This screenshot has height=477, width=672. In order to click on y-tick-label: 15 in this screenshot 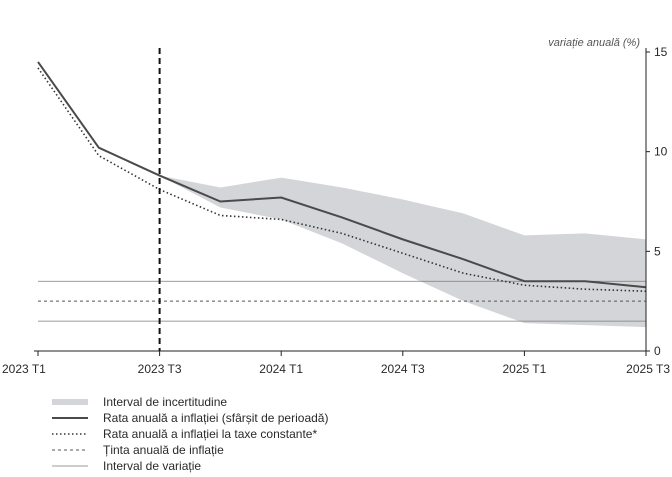, I will do `click(661, 52)`.